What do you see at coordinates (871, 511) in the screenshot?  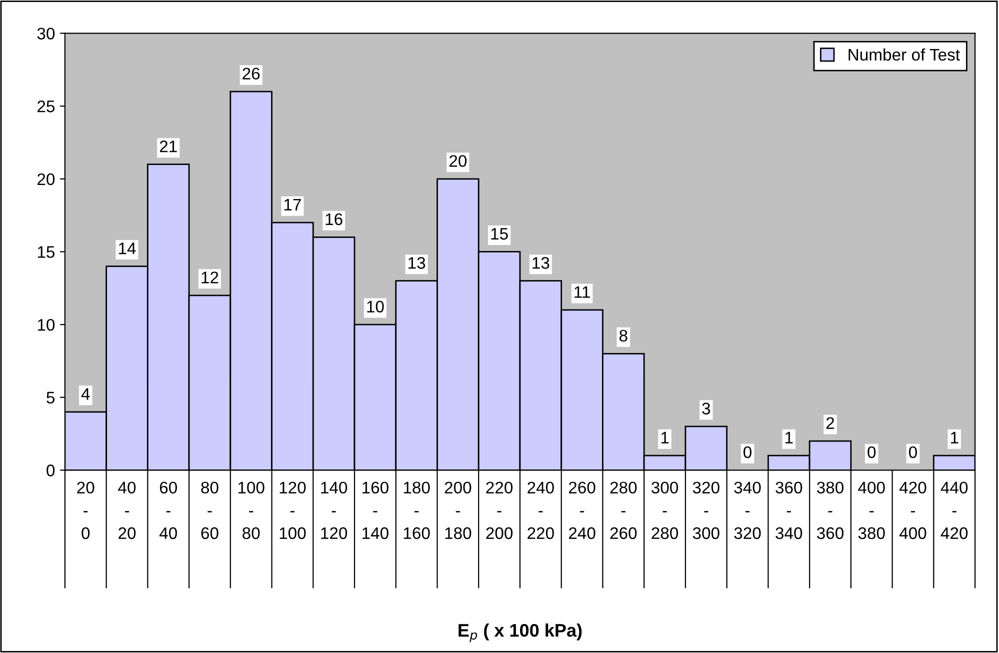 I see `x-tick-label: 400 - 380` at bounding box center [871, 511].